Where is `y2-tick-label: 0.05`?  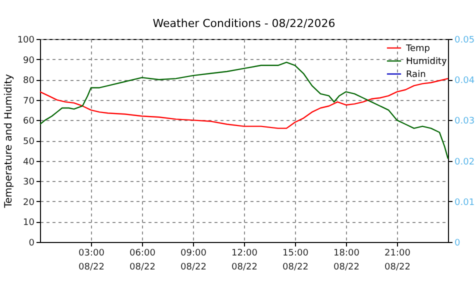
y2-tick-label: 0.05 is located at coordinates (464, 41).